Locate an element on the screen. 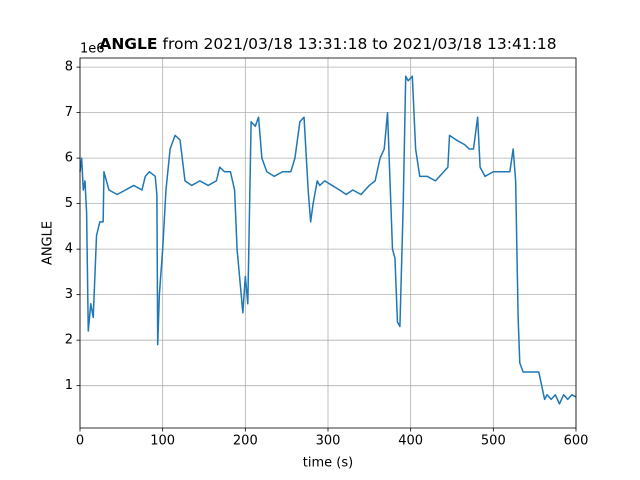 The image size is (640, 480). x-tick-label: 200 is located at coordinates (245, 441).